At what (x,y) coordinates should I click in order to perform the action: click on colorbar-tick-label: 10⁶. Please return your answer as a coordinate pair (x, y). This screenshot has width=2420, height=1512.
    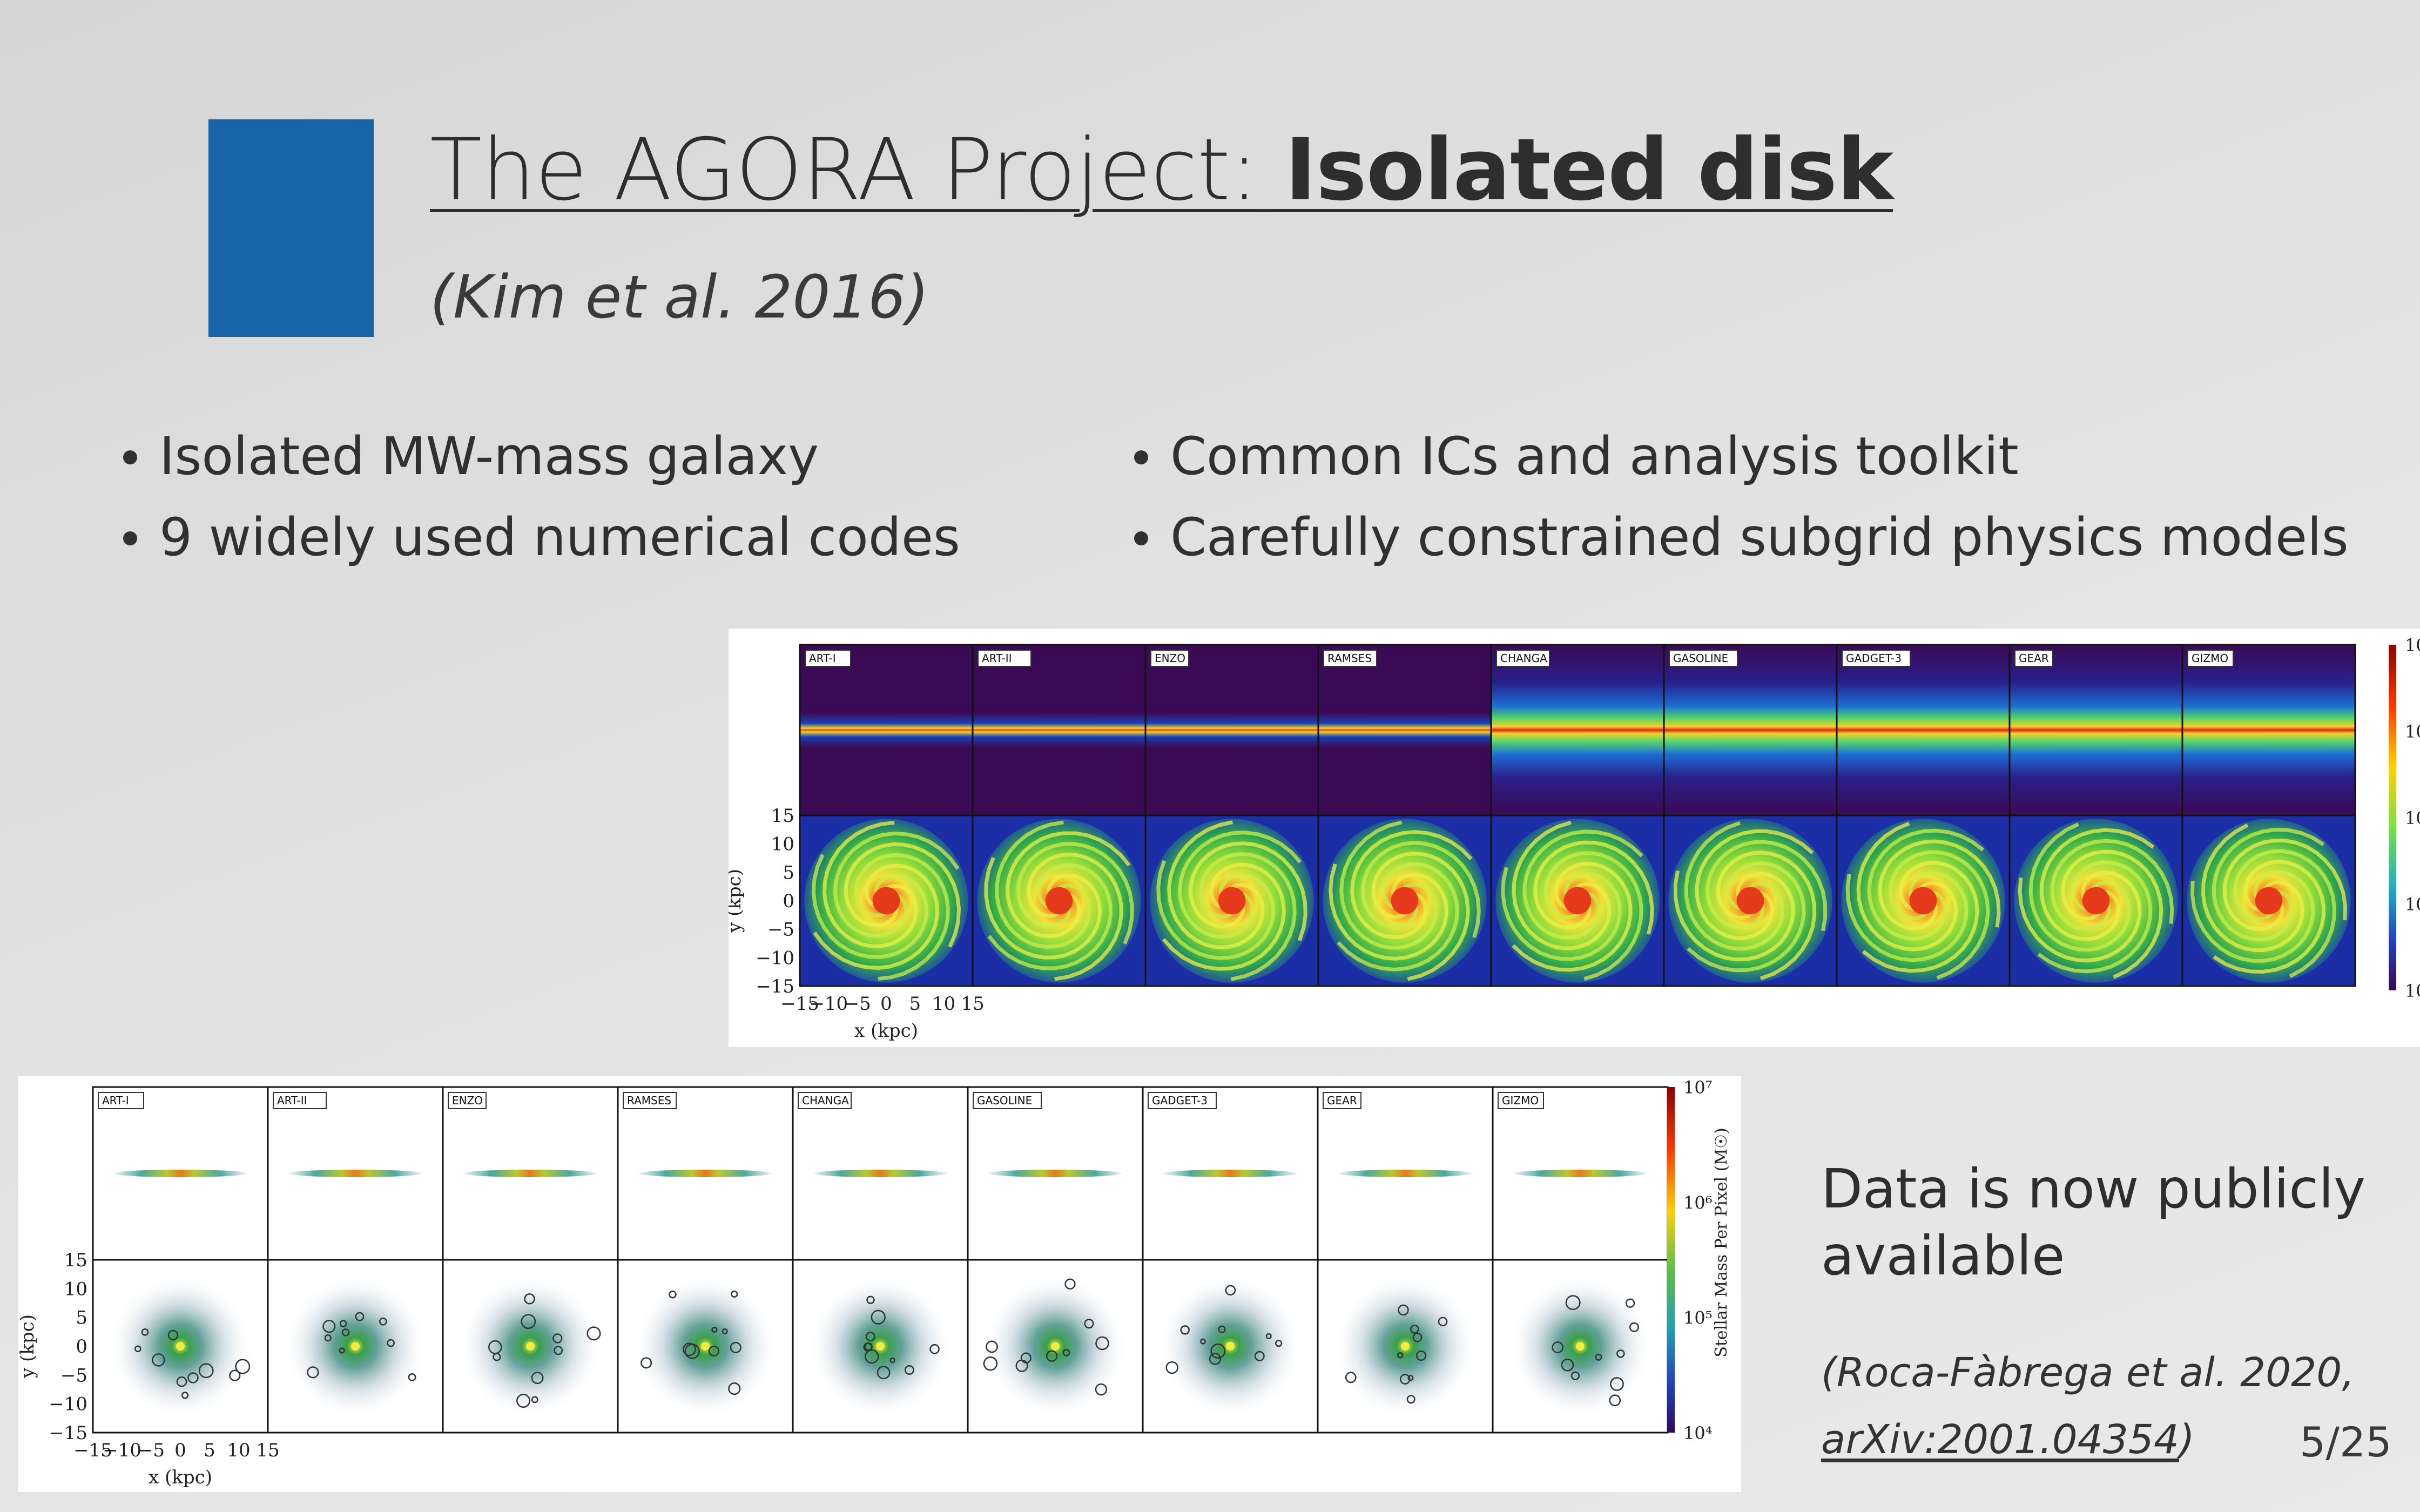
    Looking at the image, I should click on (1698, 1202).